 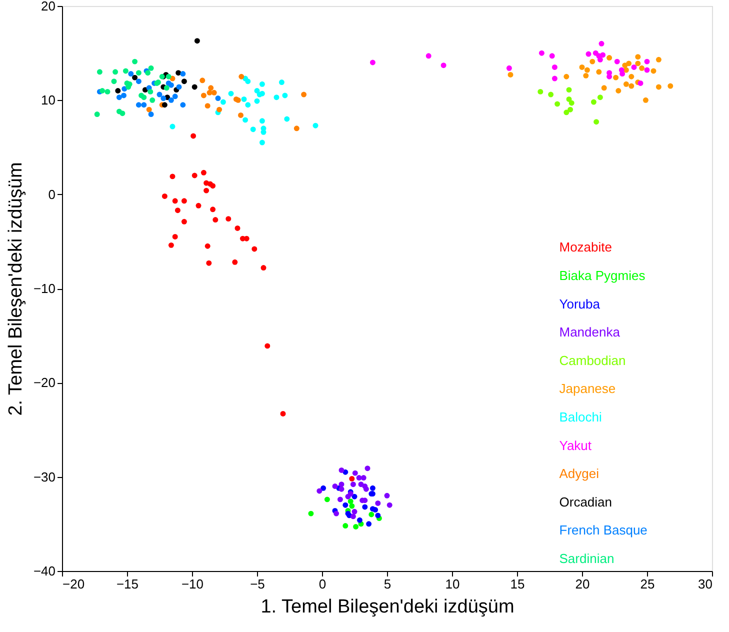 I want to click on x-axis-title: 1. Temel Bileşen'deki izdüşüm, so click(x=387, y=607).